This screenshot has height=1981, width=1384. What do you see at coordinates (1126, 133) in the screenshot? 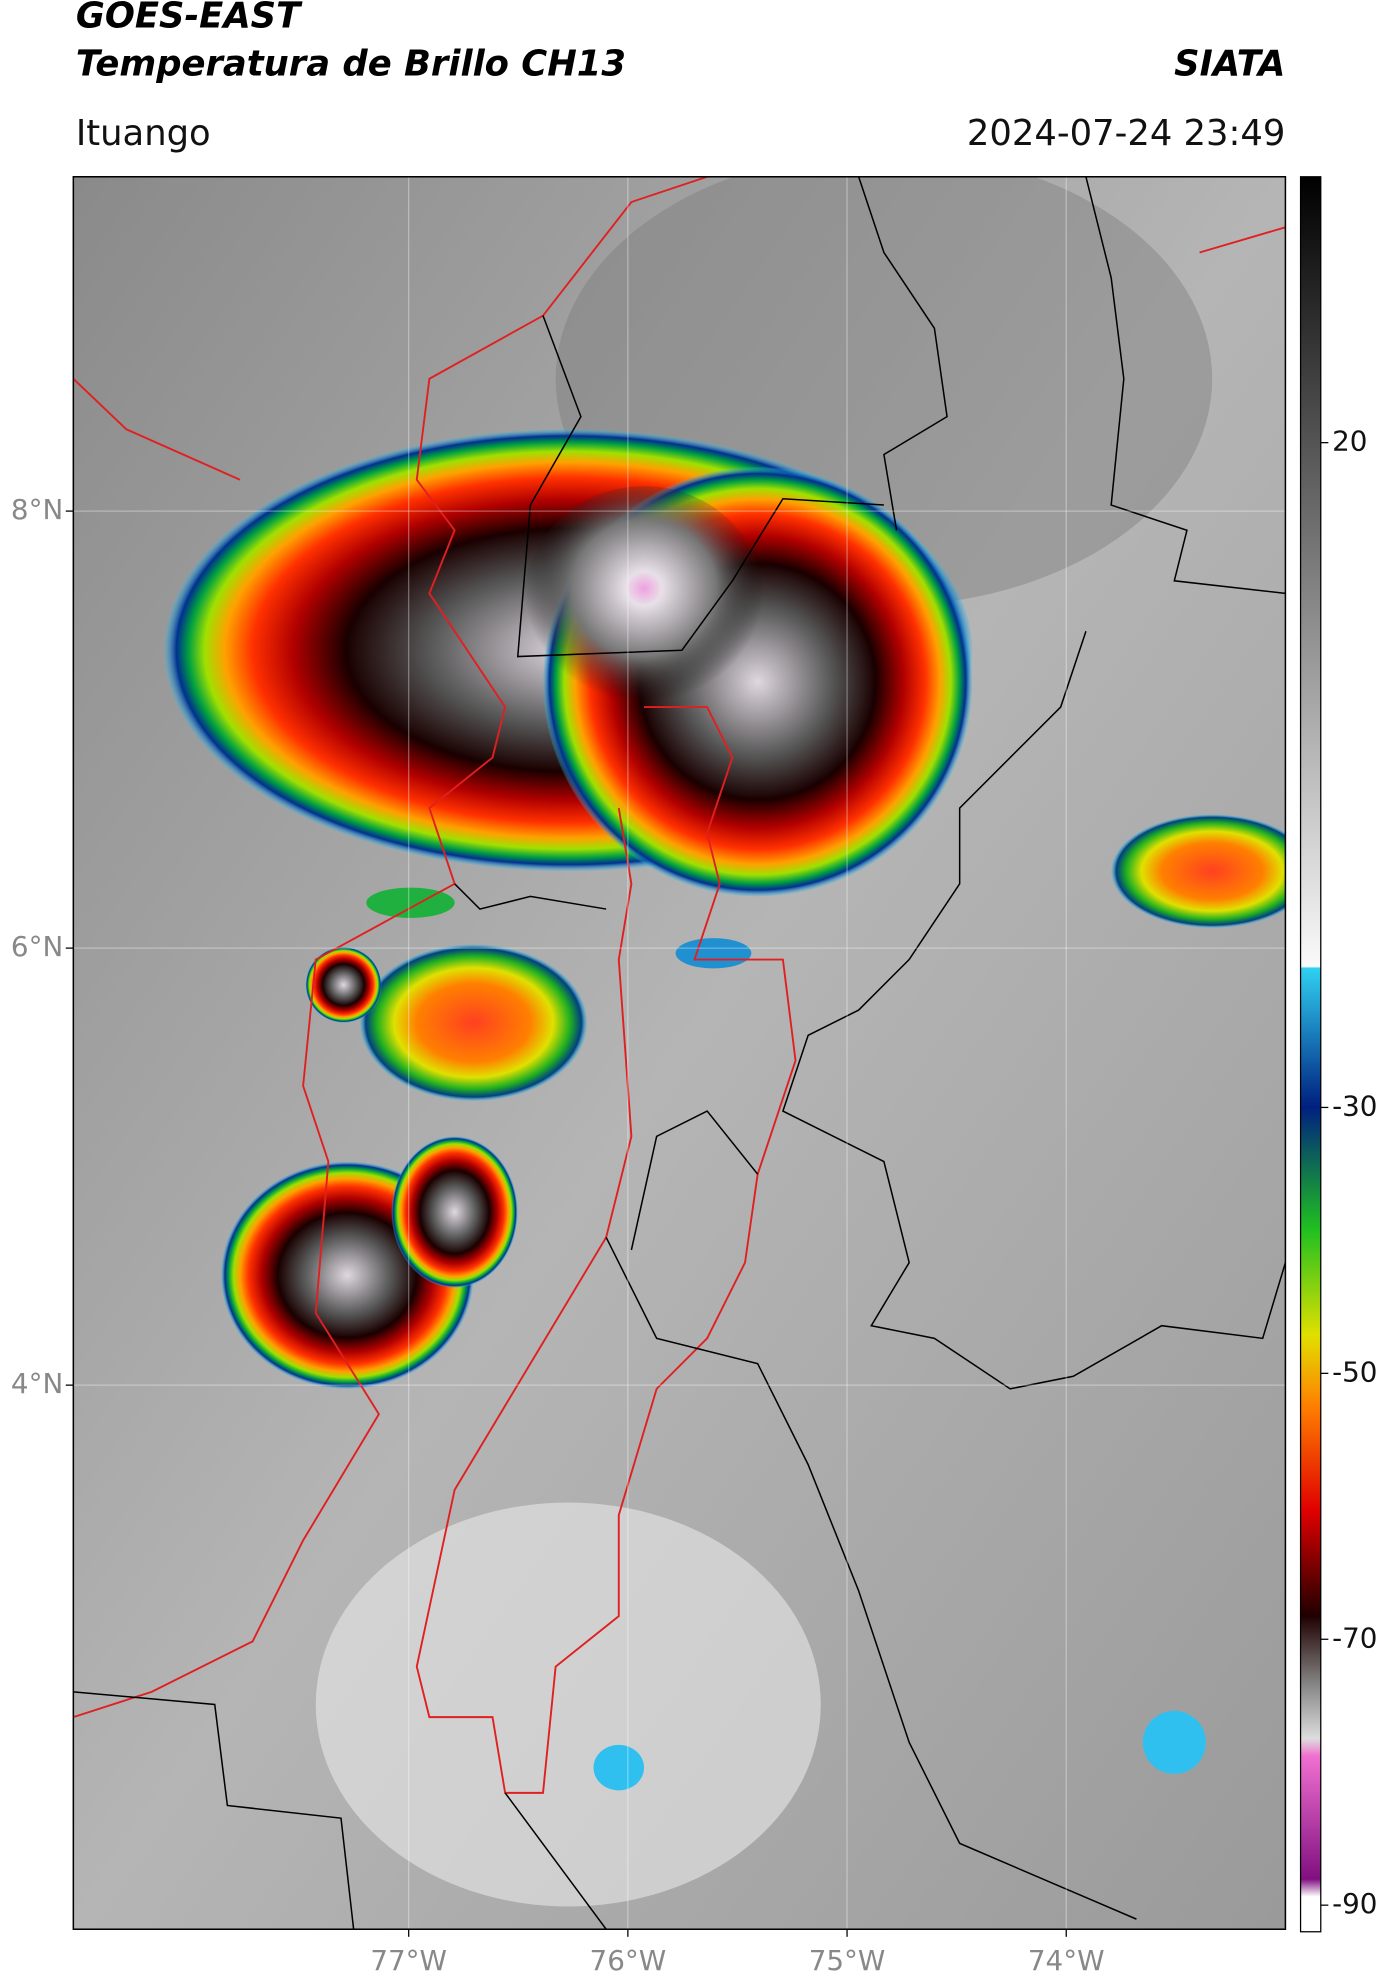
I see `timestamp: 2024-07-24 23:49` at bounding box center [1126, 133].